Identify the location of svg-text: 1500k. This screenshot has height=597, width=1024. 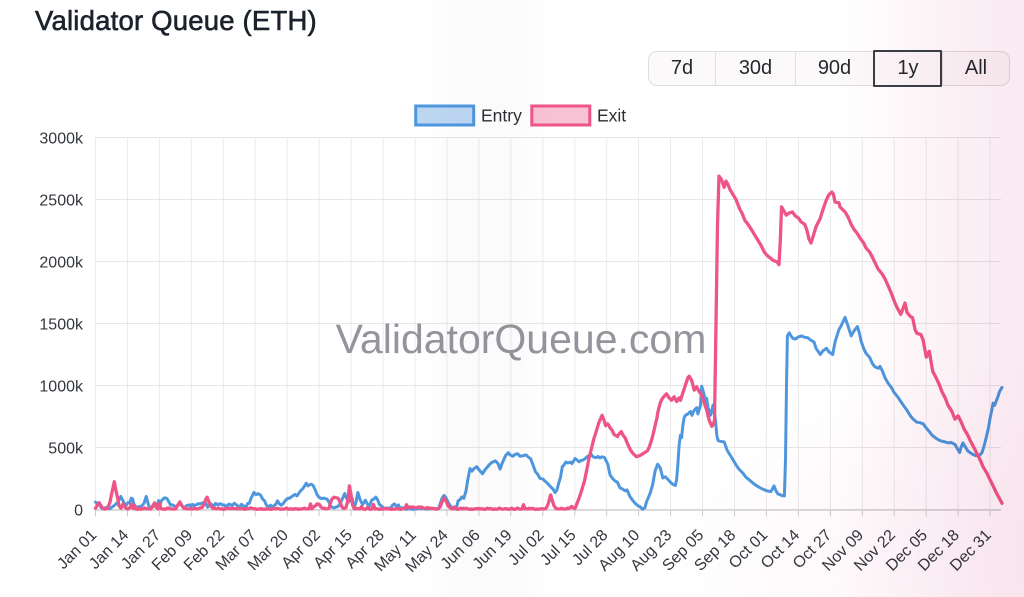
(61, 325).